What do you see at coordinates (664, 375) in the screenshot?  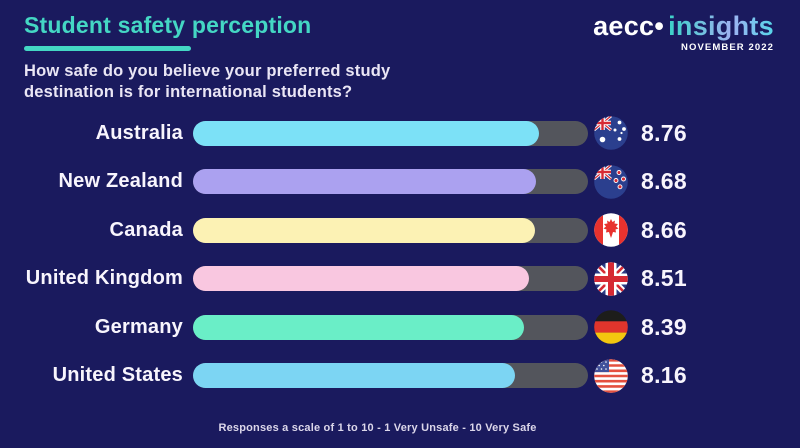 I see `score-value: 8.16` at bounding box center [664, 375].